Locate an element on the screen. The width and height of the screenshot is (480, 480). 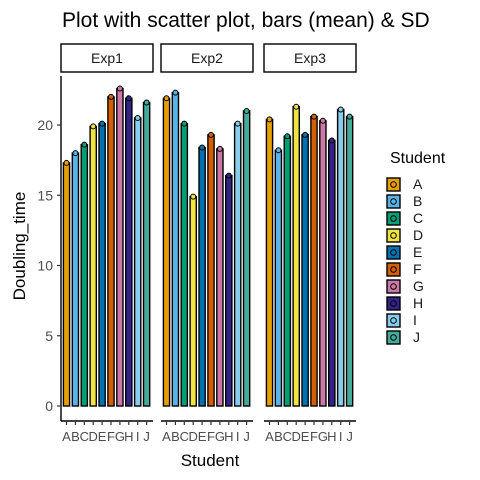
legend-entry-c: C is located at coordinates (404, 218).